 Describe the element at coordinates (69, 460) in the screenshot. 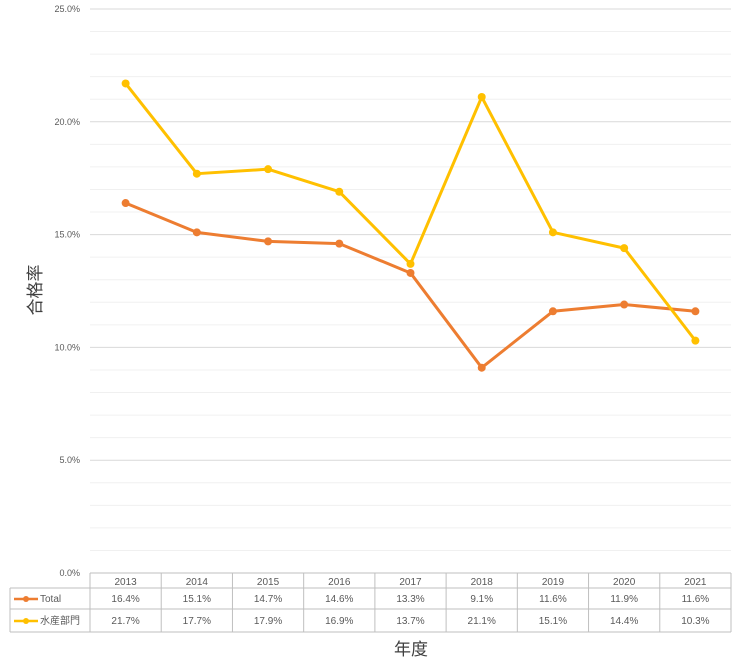

I see `y-tick-label: 5.0%` at that location.